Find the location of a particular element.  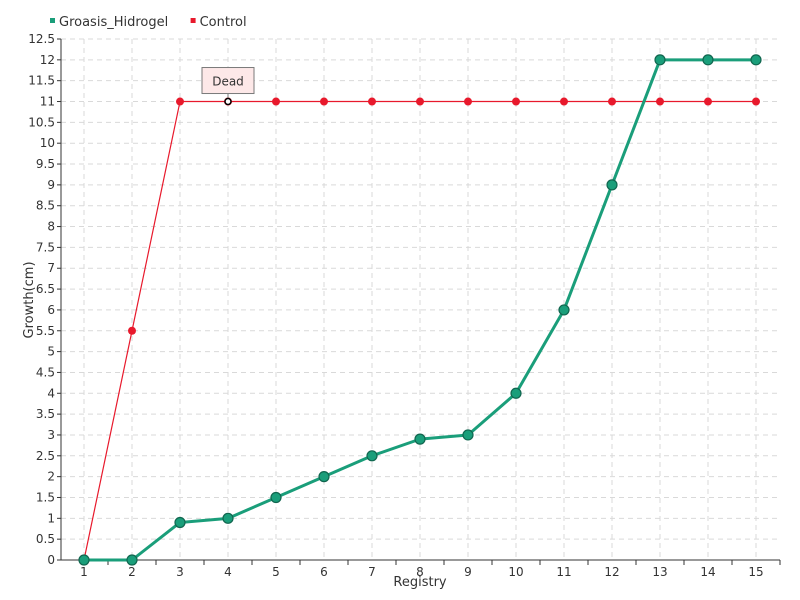

y-axis-title: Growth(cm) is located at coordinates (29, 299).